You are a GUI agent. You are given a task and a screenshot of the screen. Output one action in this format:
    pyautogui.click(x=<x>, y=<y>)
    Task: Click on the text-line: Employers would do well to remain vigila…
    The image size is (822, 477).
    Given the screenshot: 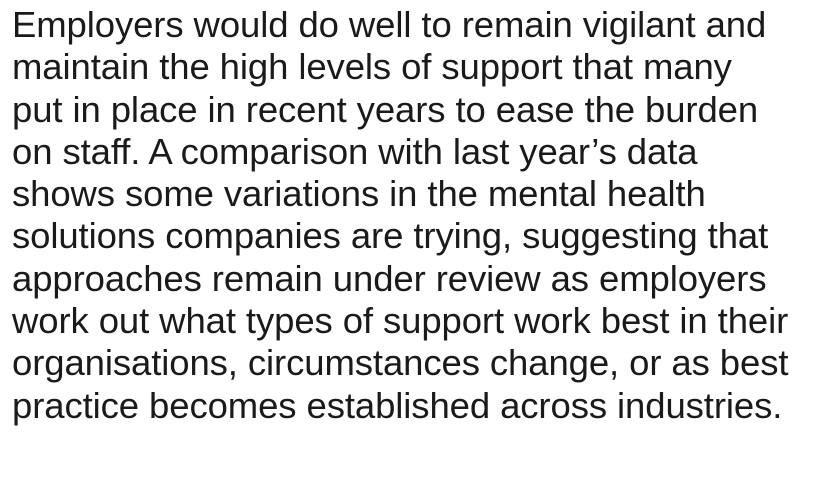 What is the action you would take?
    pyautogui.click(x=389, y=24)
    